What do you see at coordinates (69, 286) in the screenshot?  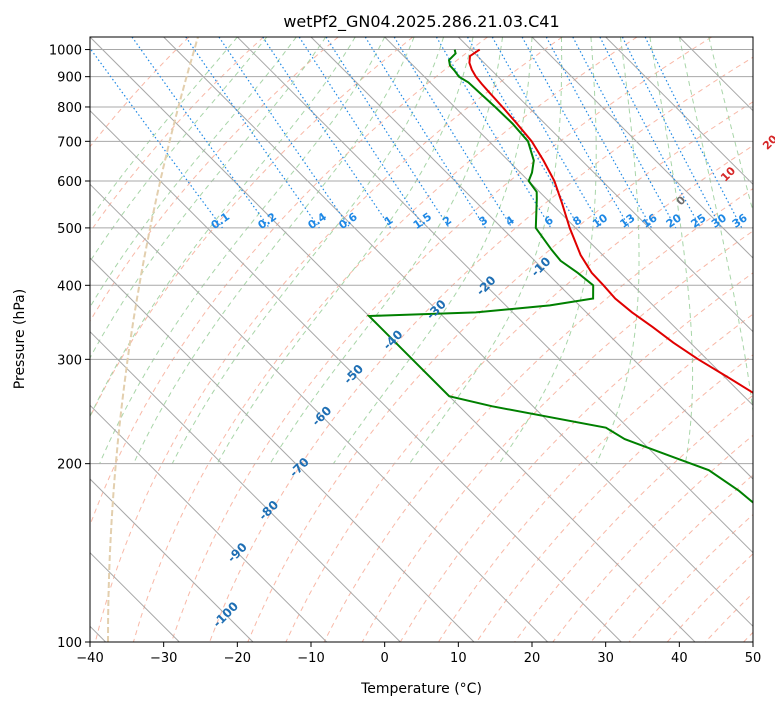 I see `y-tick-label: 400` at bounding box center [69, 286].